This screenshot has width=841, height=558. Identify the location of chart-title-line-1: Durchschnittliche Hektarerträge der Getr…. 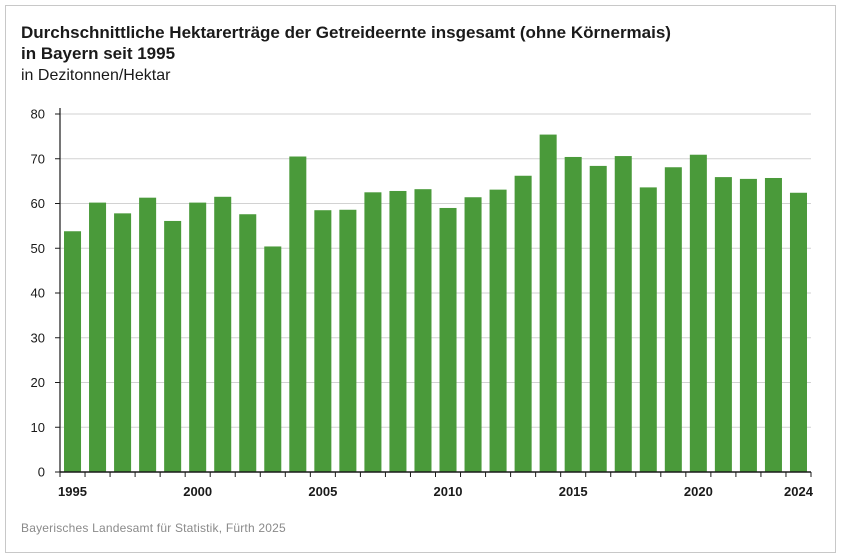
(346, 32).